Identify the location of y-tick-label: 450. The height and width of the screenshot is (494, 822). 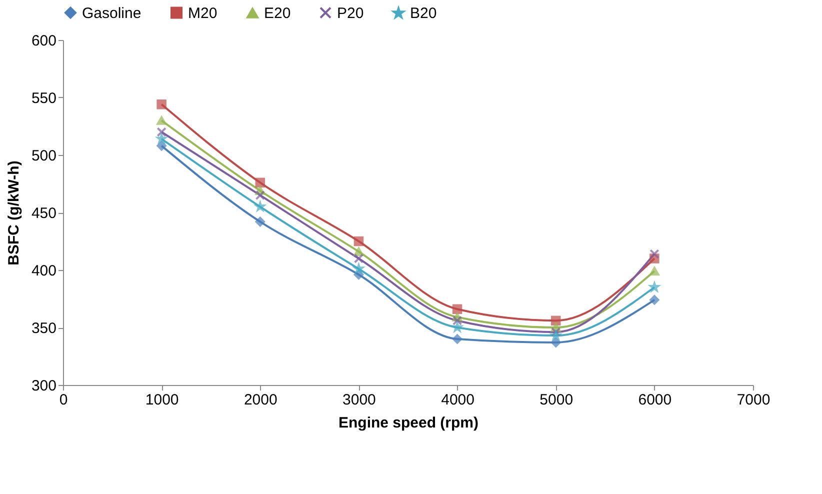
(43, 213).